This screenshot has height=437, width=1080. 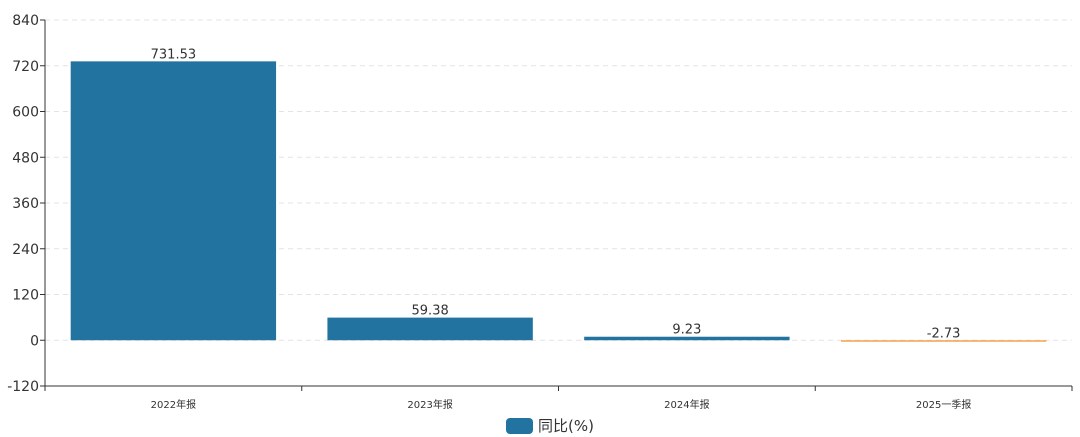 What do you see at coordinates (519, 426) in the screenshot?
I see `legend-swatch` at bounding box center [519, 426].